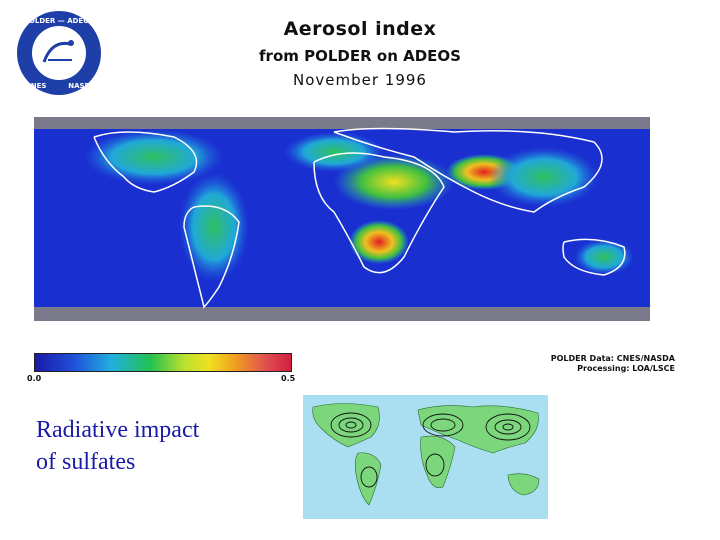 This screenshot has height=540, width=720. Describe the element at coordinates (36, 86) in the screenshot. I see `logo-left-text: CNES` at that location.